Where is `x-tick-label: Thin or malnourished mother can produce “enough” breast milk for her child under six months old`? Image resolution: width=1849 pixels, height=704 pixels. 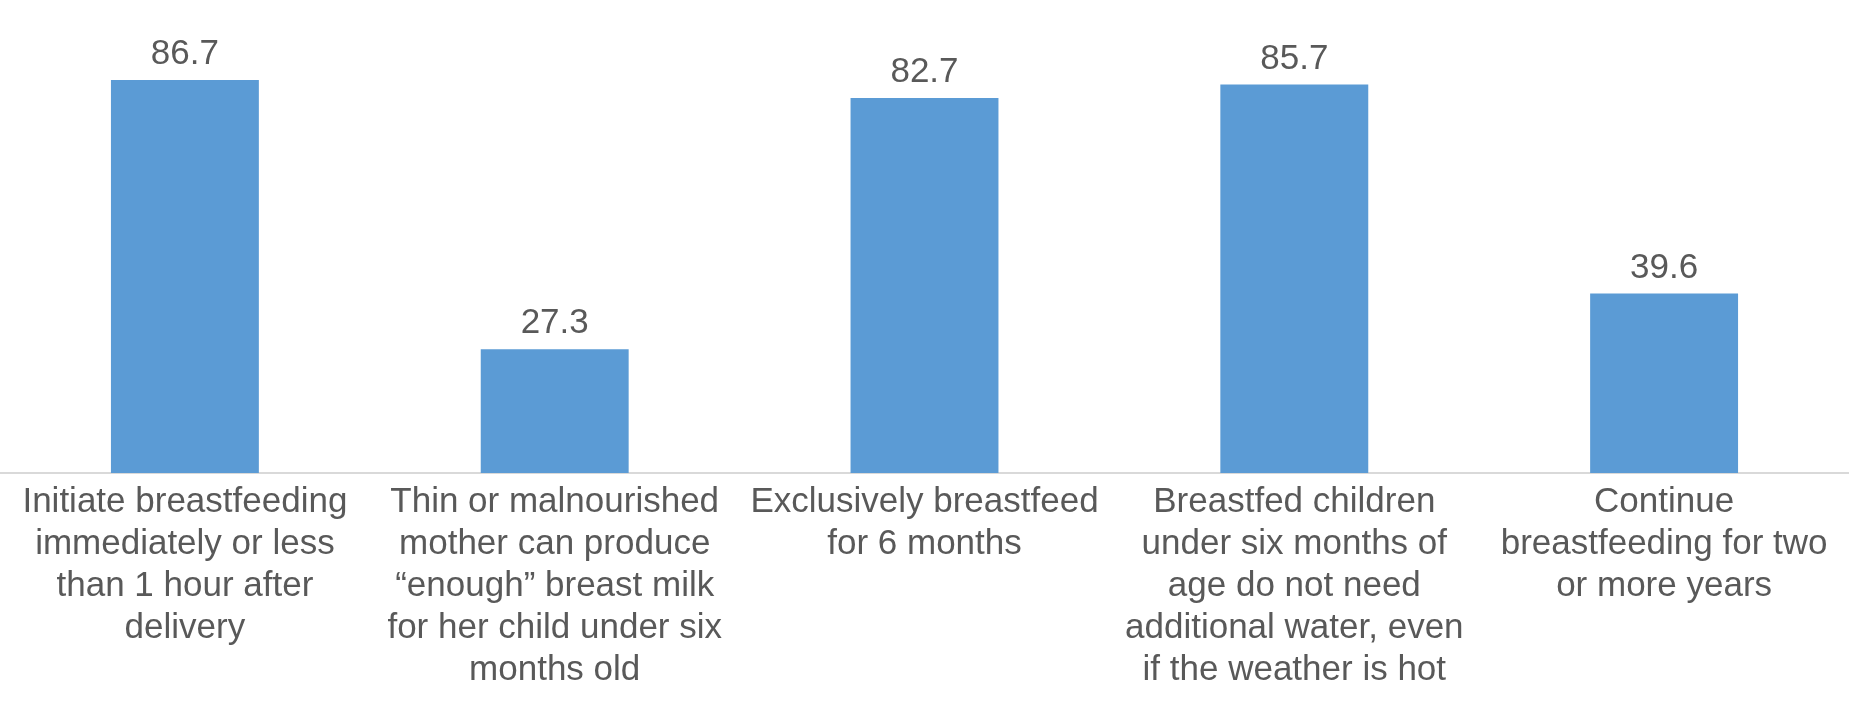 x-tick-label: Thin or malnourished mother can produce “enough” breast milk for her child under six months old is located at coordinates (555, 583).